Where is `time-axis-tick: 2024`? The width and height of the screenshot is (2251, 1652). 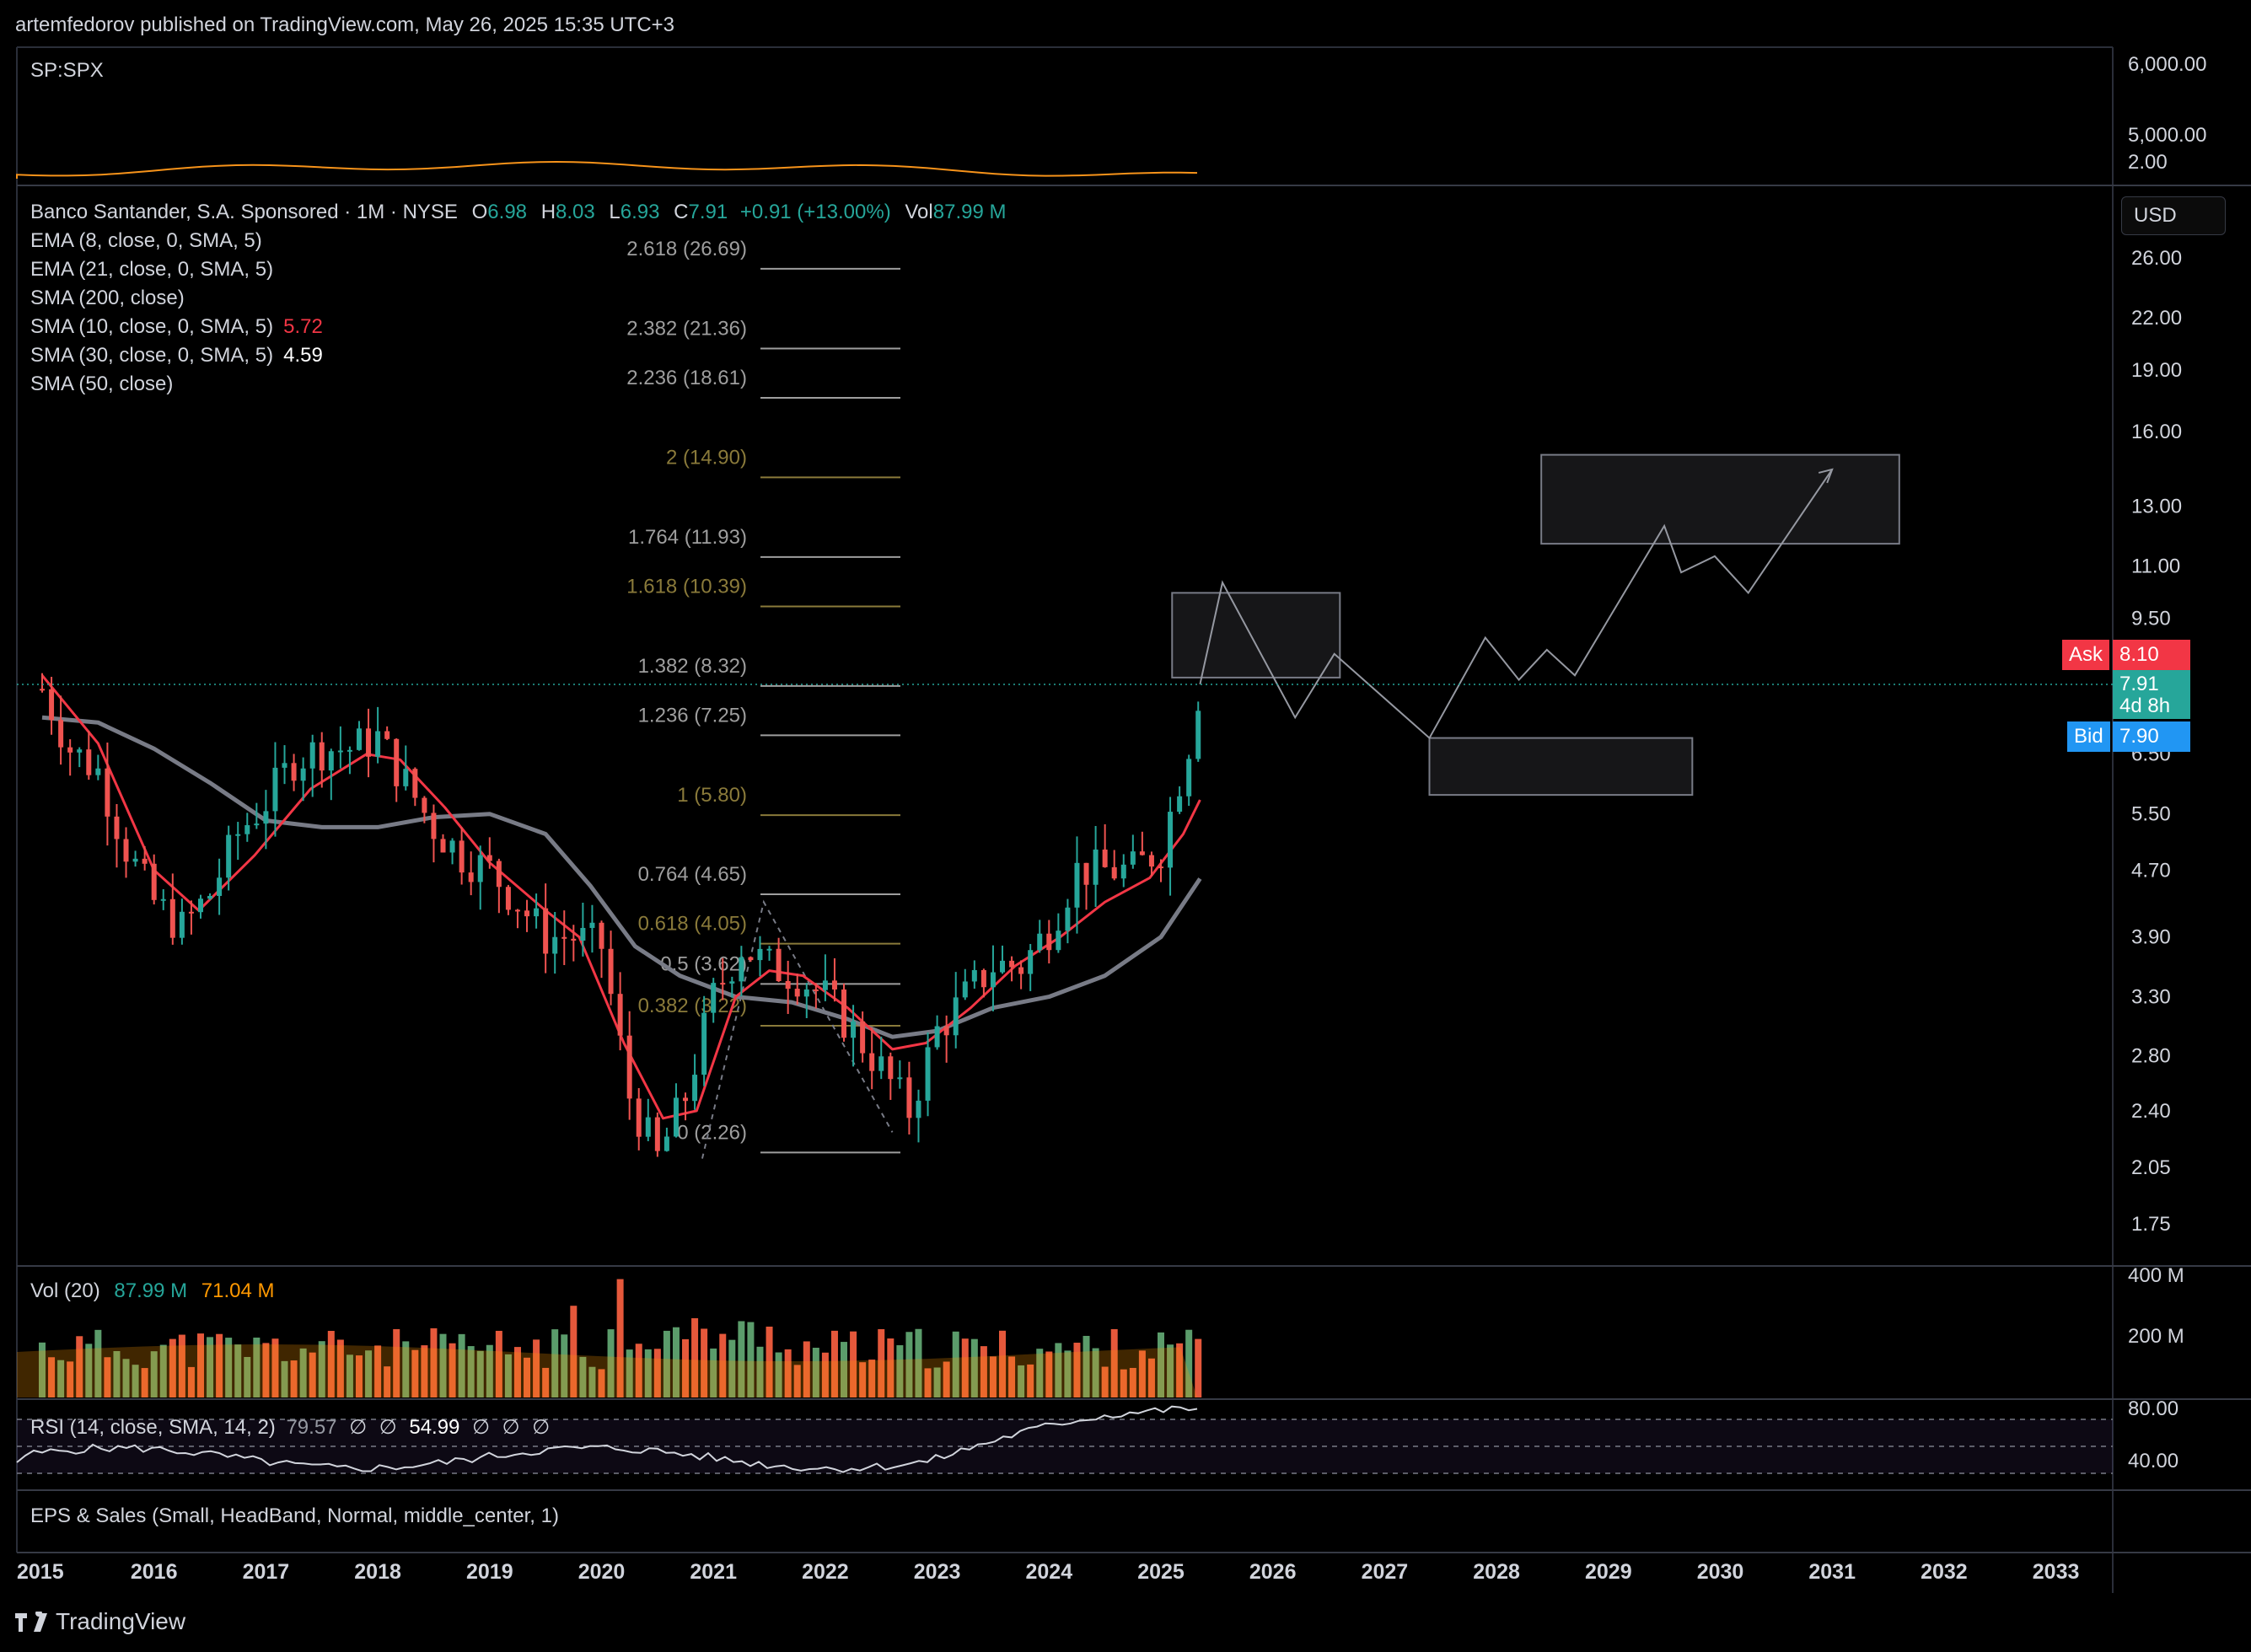
time-axis-tick: 2024 is located at coordinates (1048, 1572).